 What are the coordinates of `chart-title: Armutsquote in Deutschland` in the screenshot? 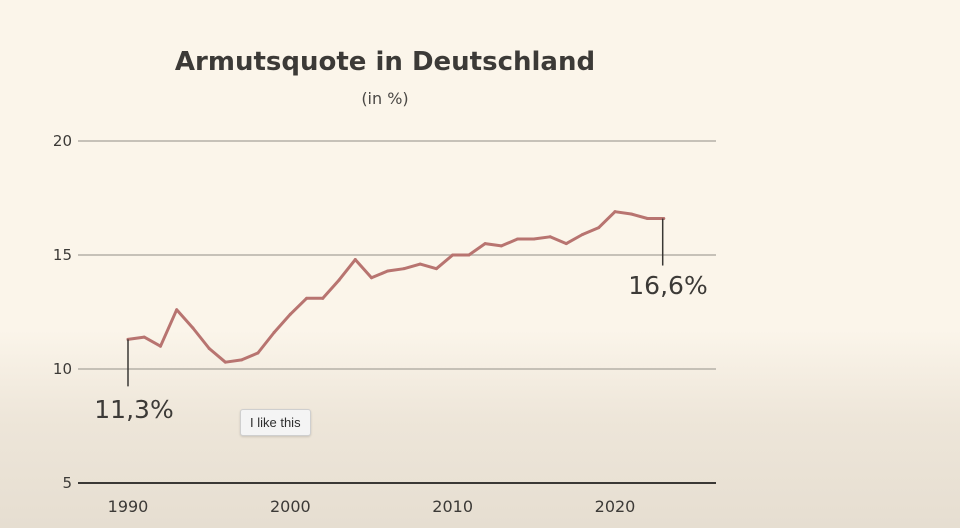 It's located at (385, 62).